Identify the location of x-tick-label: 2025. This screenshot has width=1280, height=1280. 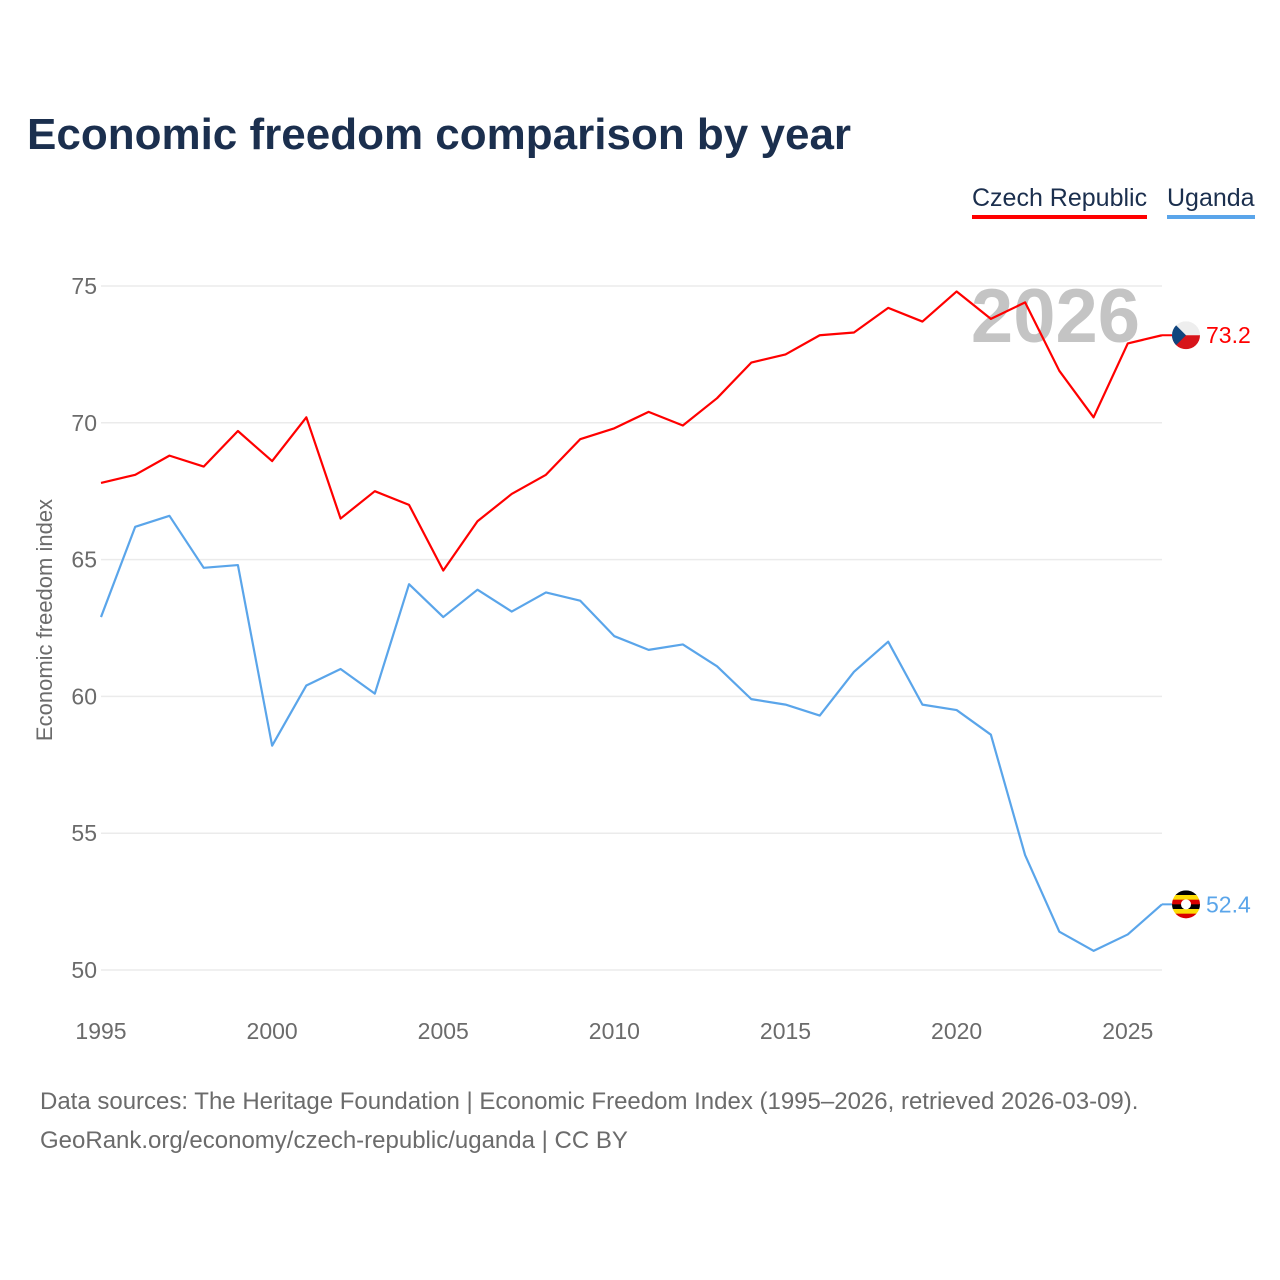
(1127, 1031).